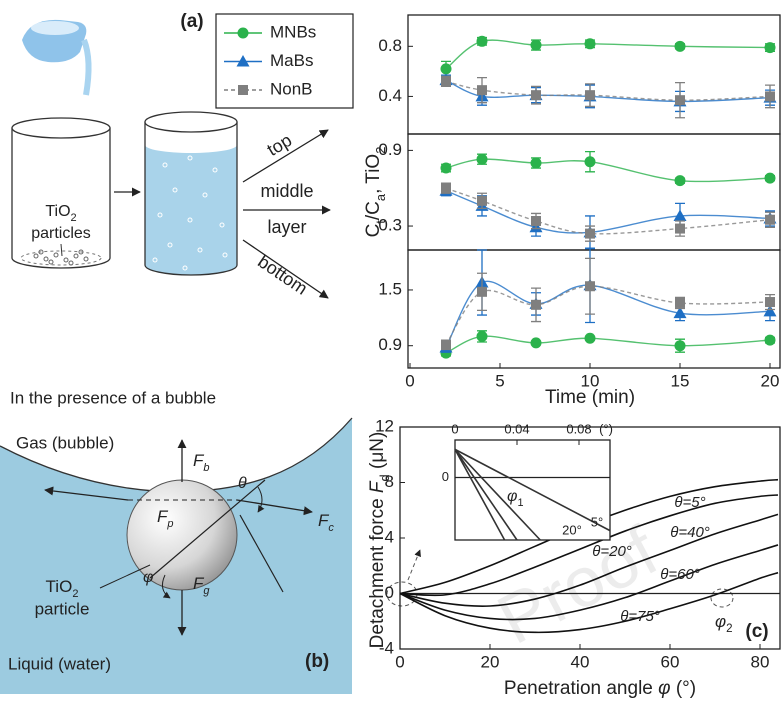 Image resolution: width=781 pixels, height=702 pixels. Describe the element at coordinates (390, 344) in the screenshot. I see `y-tick-label: 0.9` at that location.